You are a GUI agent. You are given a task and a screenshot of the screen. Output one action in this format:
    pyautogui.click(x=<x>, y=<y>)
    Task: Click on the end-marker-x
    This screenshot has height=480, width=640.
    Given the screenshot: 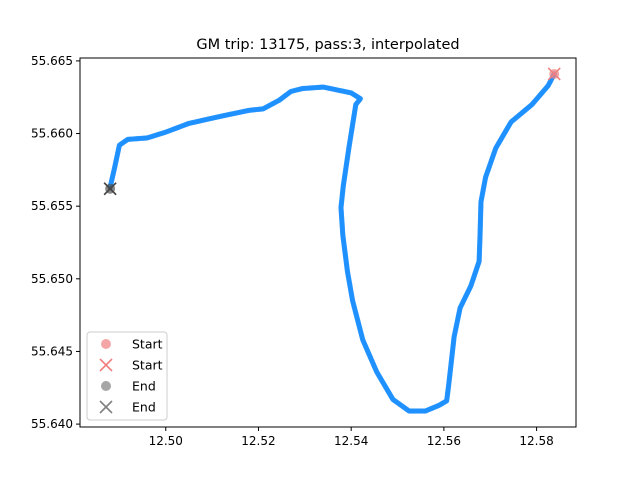 What is the action you would take?
    pyautogui.click(x=110, y=189)
    